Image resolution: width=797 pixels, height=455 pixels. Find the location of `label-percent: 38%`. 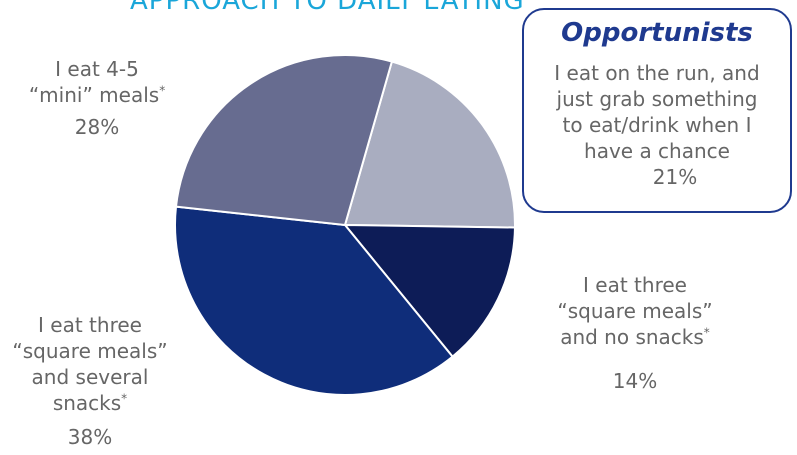

label-percent: 38% is located at coordinates (90, 437).